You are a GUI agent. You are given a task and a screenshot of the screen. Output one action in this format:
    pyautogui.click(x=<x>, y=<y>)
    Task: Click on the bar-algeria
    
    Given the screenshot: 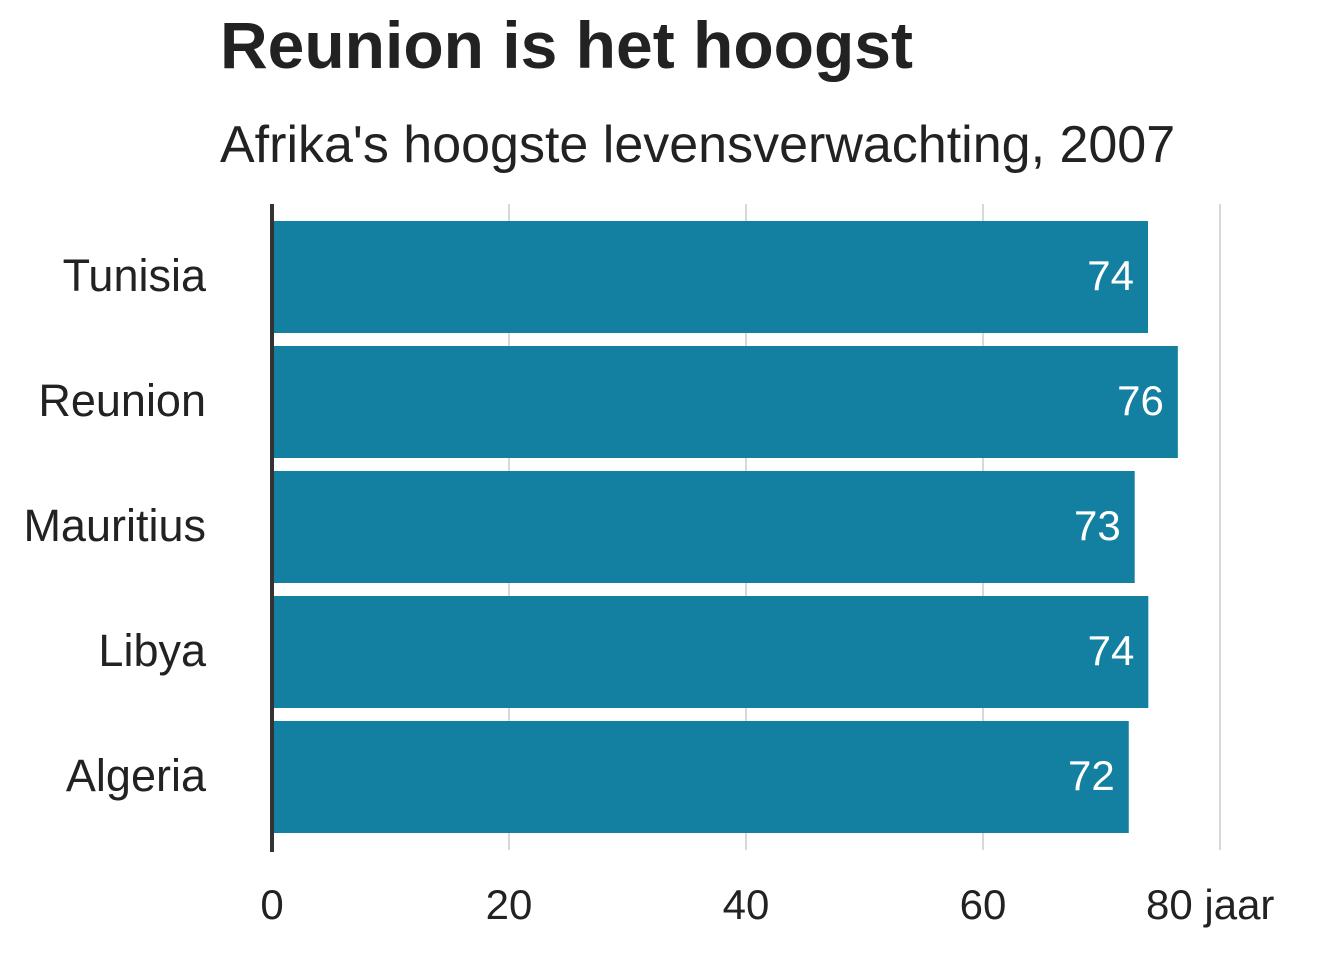 What is the action you would take?
    pyautogui.click(x=700, y=777)
    